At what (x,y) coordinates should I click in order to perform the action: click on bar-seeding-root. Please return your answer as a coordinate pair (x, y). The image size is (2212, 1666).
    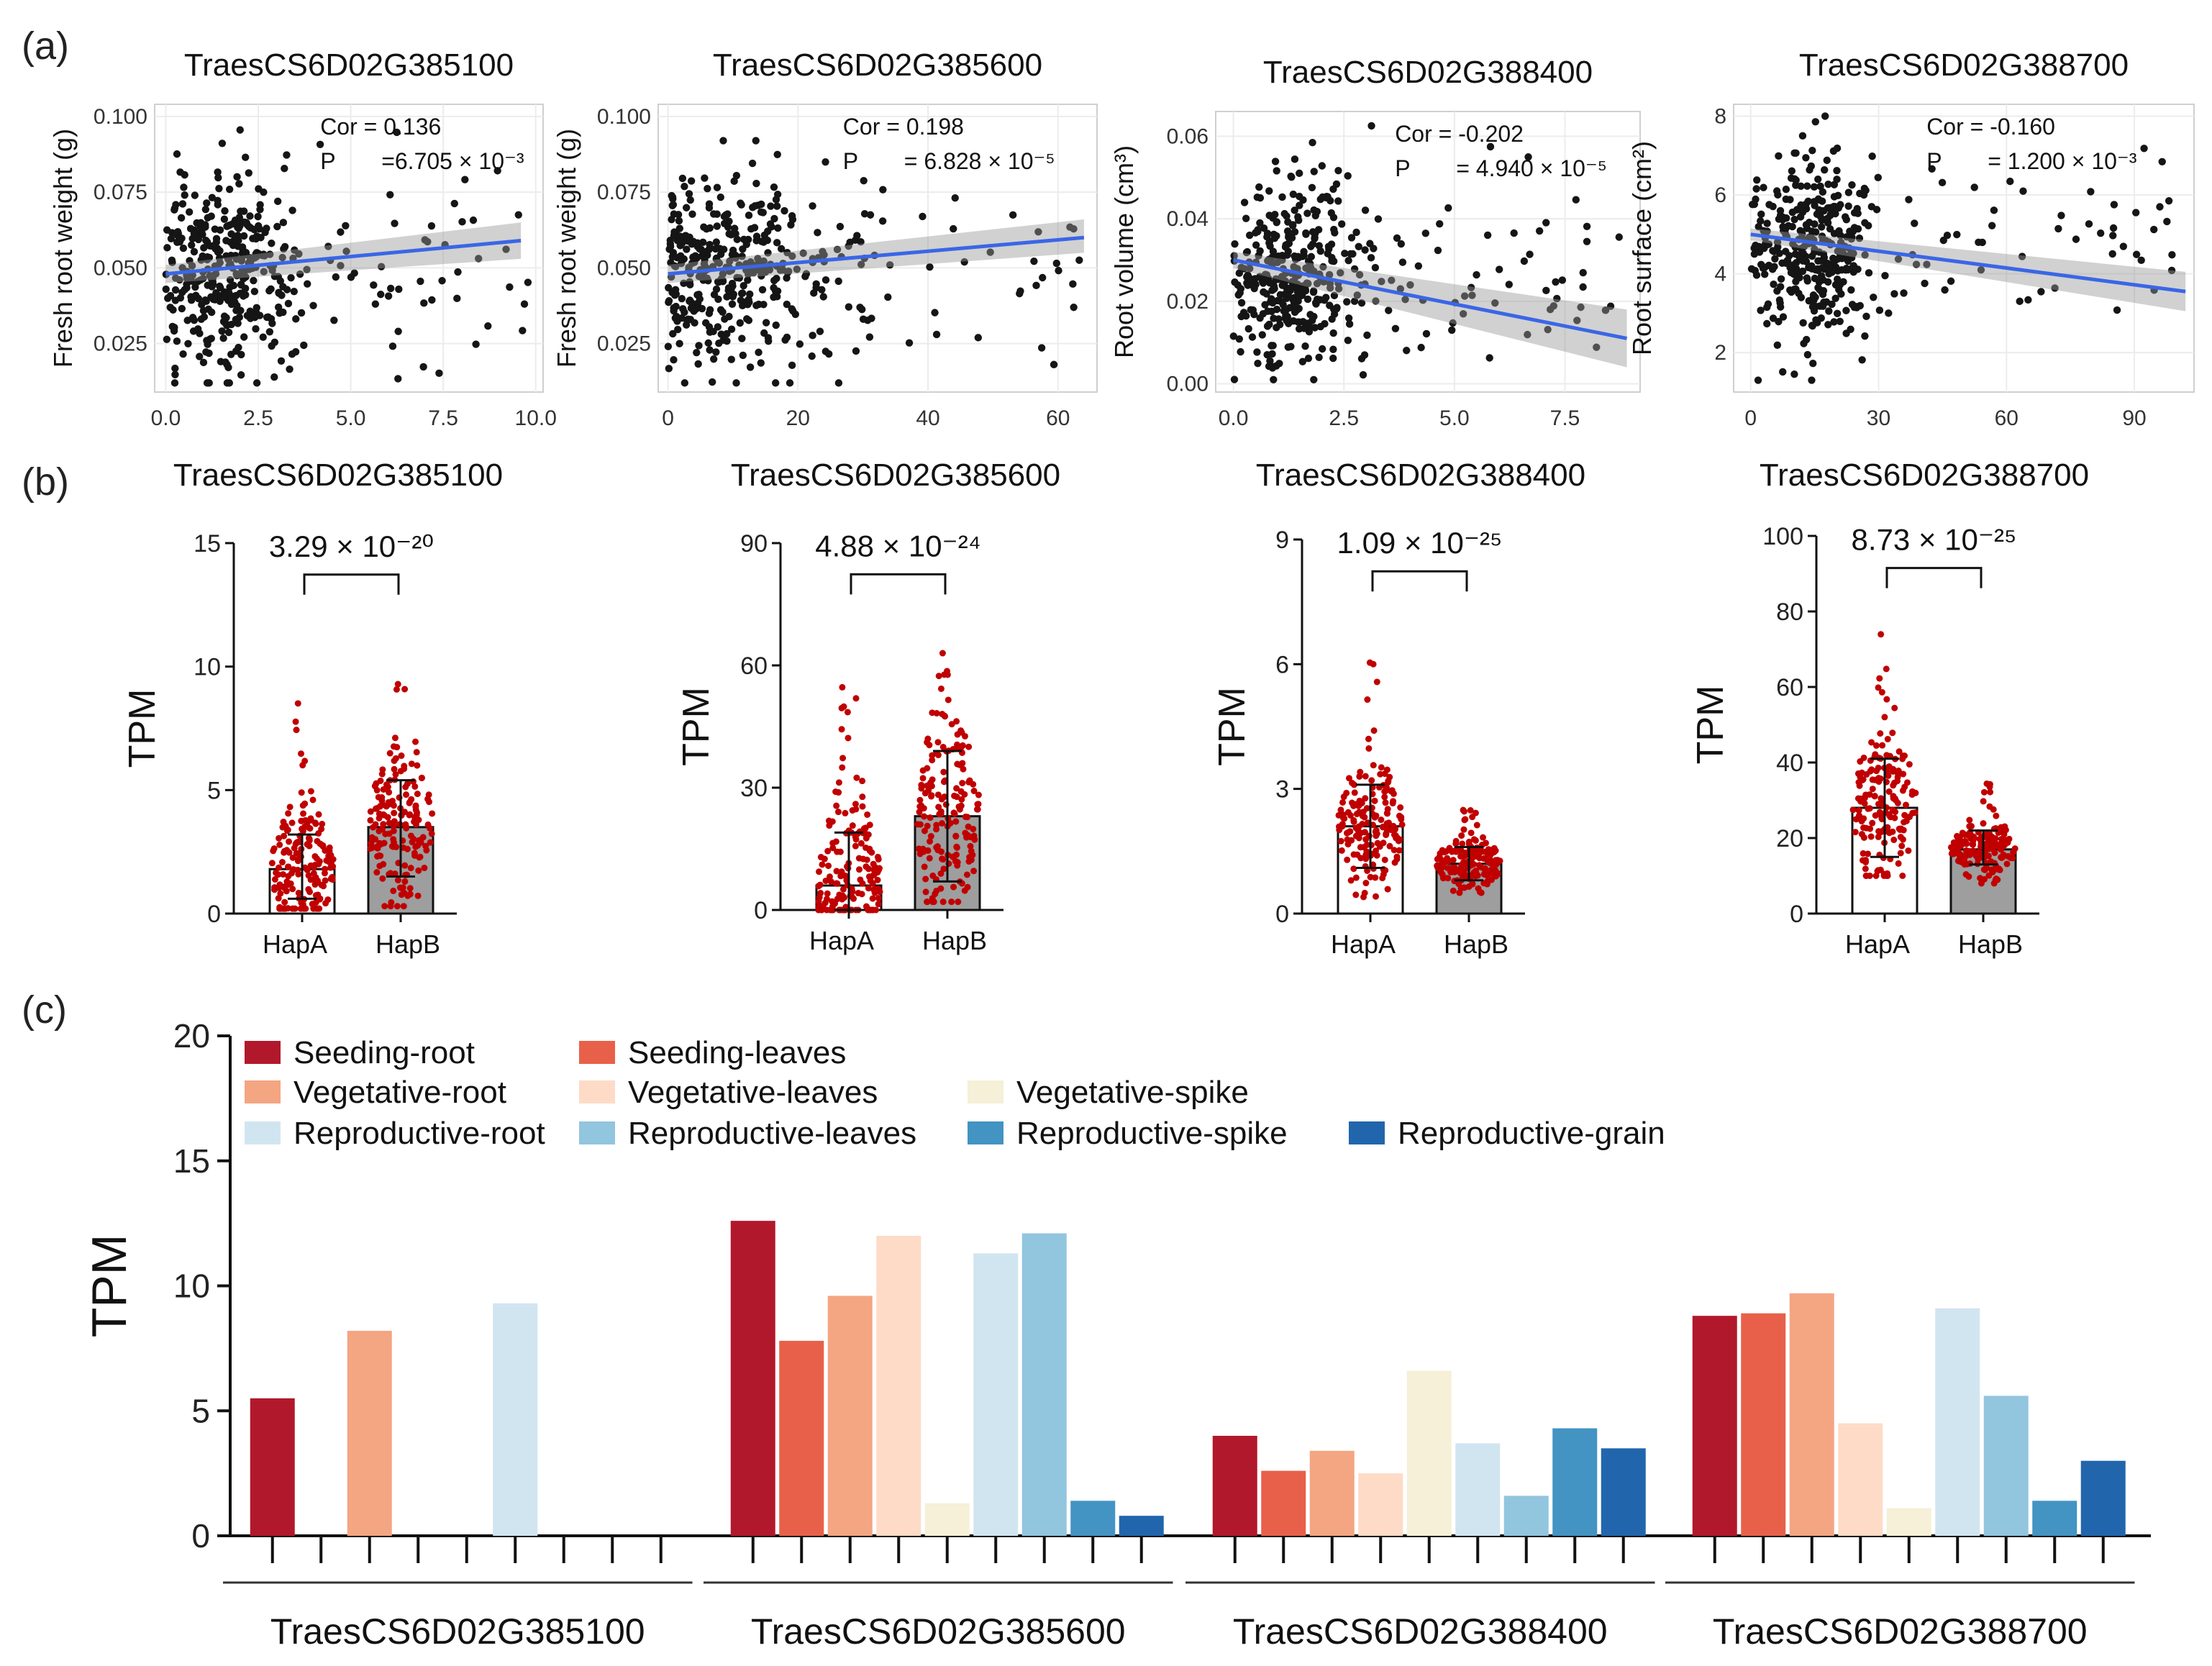
    Looking at the image, I should click on (1234, 1486).